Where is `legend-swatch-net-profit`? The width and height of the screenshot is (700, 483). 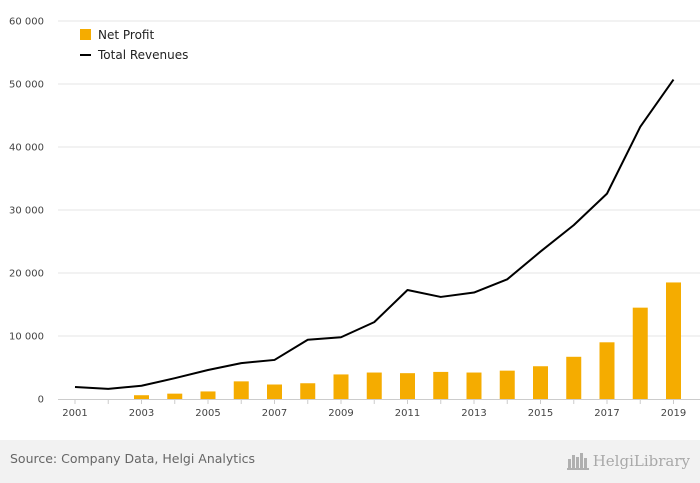 legend-swatch-net-profit is located at coordinates (85, 34).